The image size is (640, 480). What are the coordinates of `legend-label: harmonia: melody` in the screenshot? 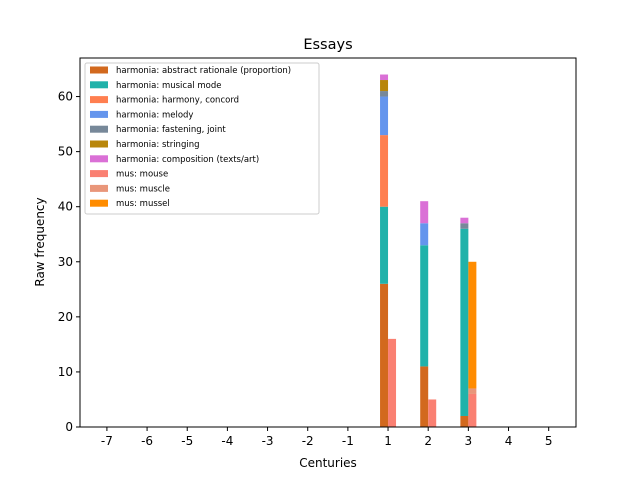 It's located at (154, 115).